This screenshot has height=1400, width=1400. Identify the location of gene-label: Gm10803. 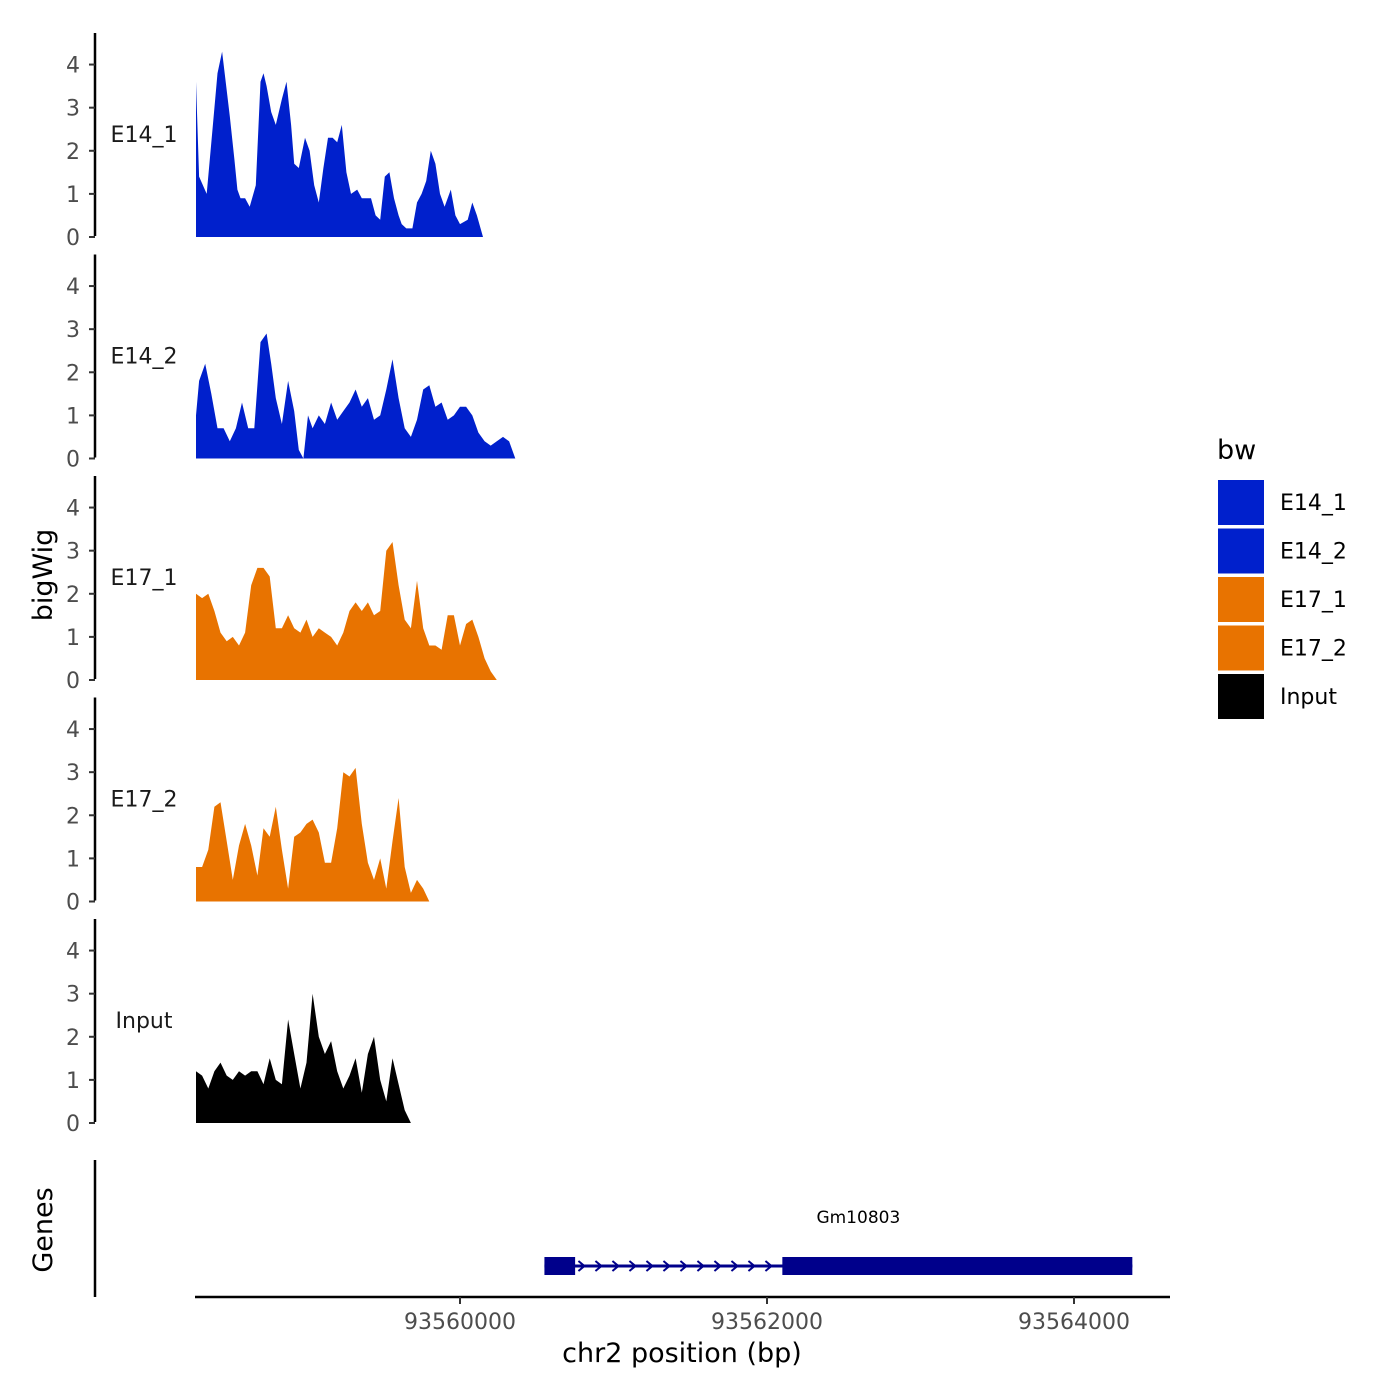
(858, 1218).